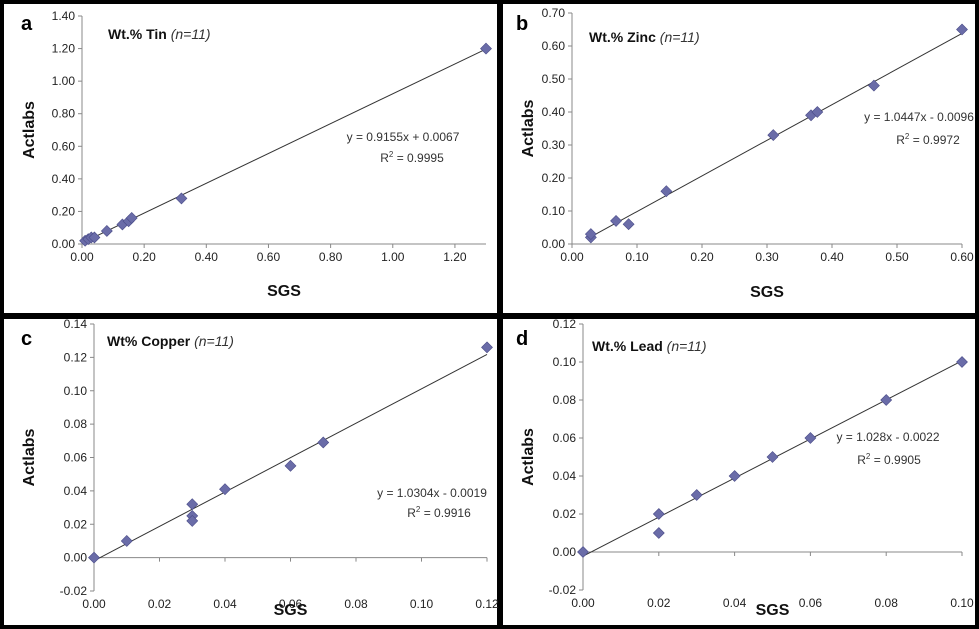 Image resolution: width=979 pixels, height=629 pixels. Describe the element at coordinates (887, 437) in the screenshot. I see `trend-equation: y = 1.028x - 0.0022` at that location.